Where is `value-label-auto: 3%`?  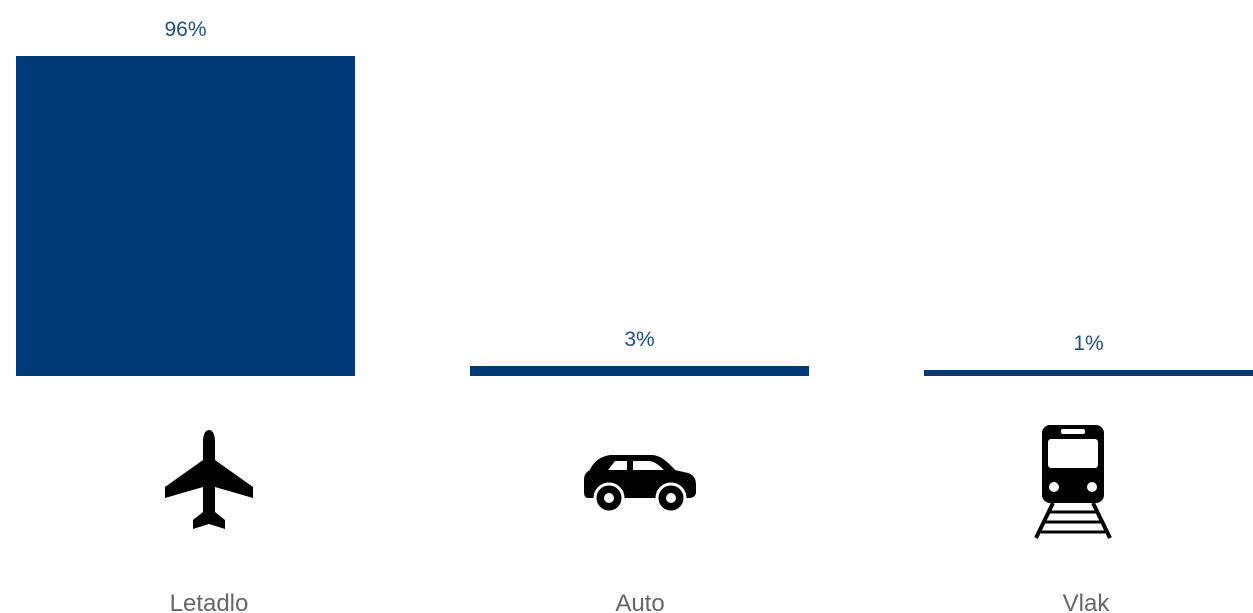
value-label-auto: 3% is located at coordinates (639, 339).